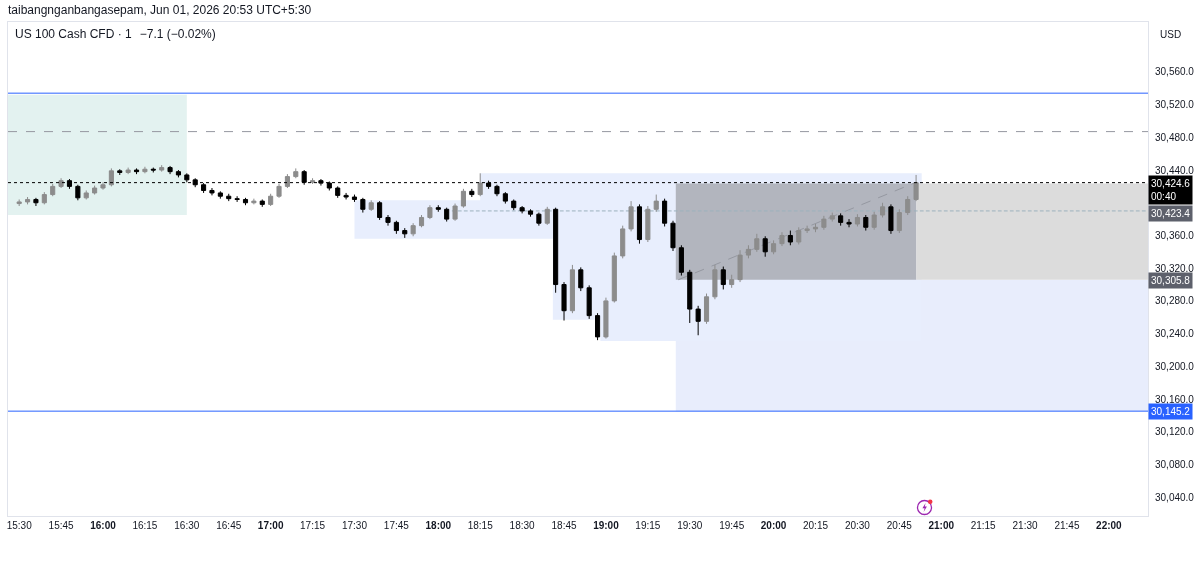 The height and width of the screenshot is (583, 1200). What do you see at coordinates (229, 525) in the screenshot?
I see `x-tick-label: 16:45` at bounding box center [229, 525].